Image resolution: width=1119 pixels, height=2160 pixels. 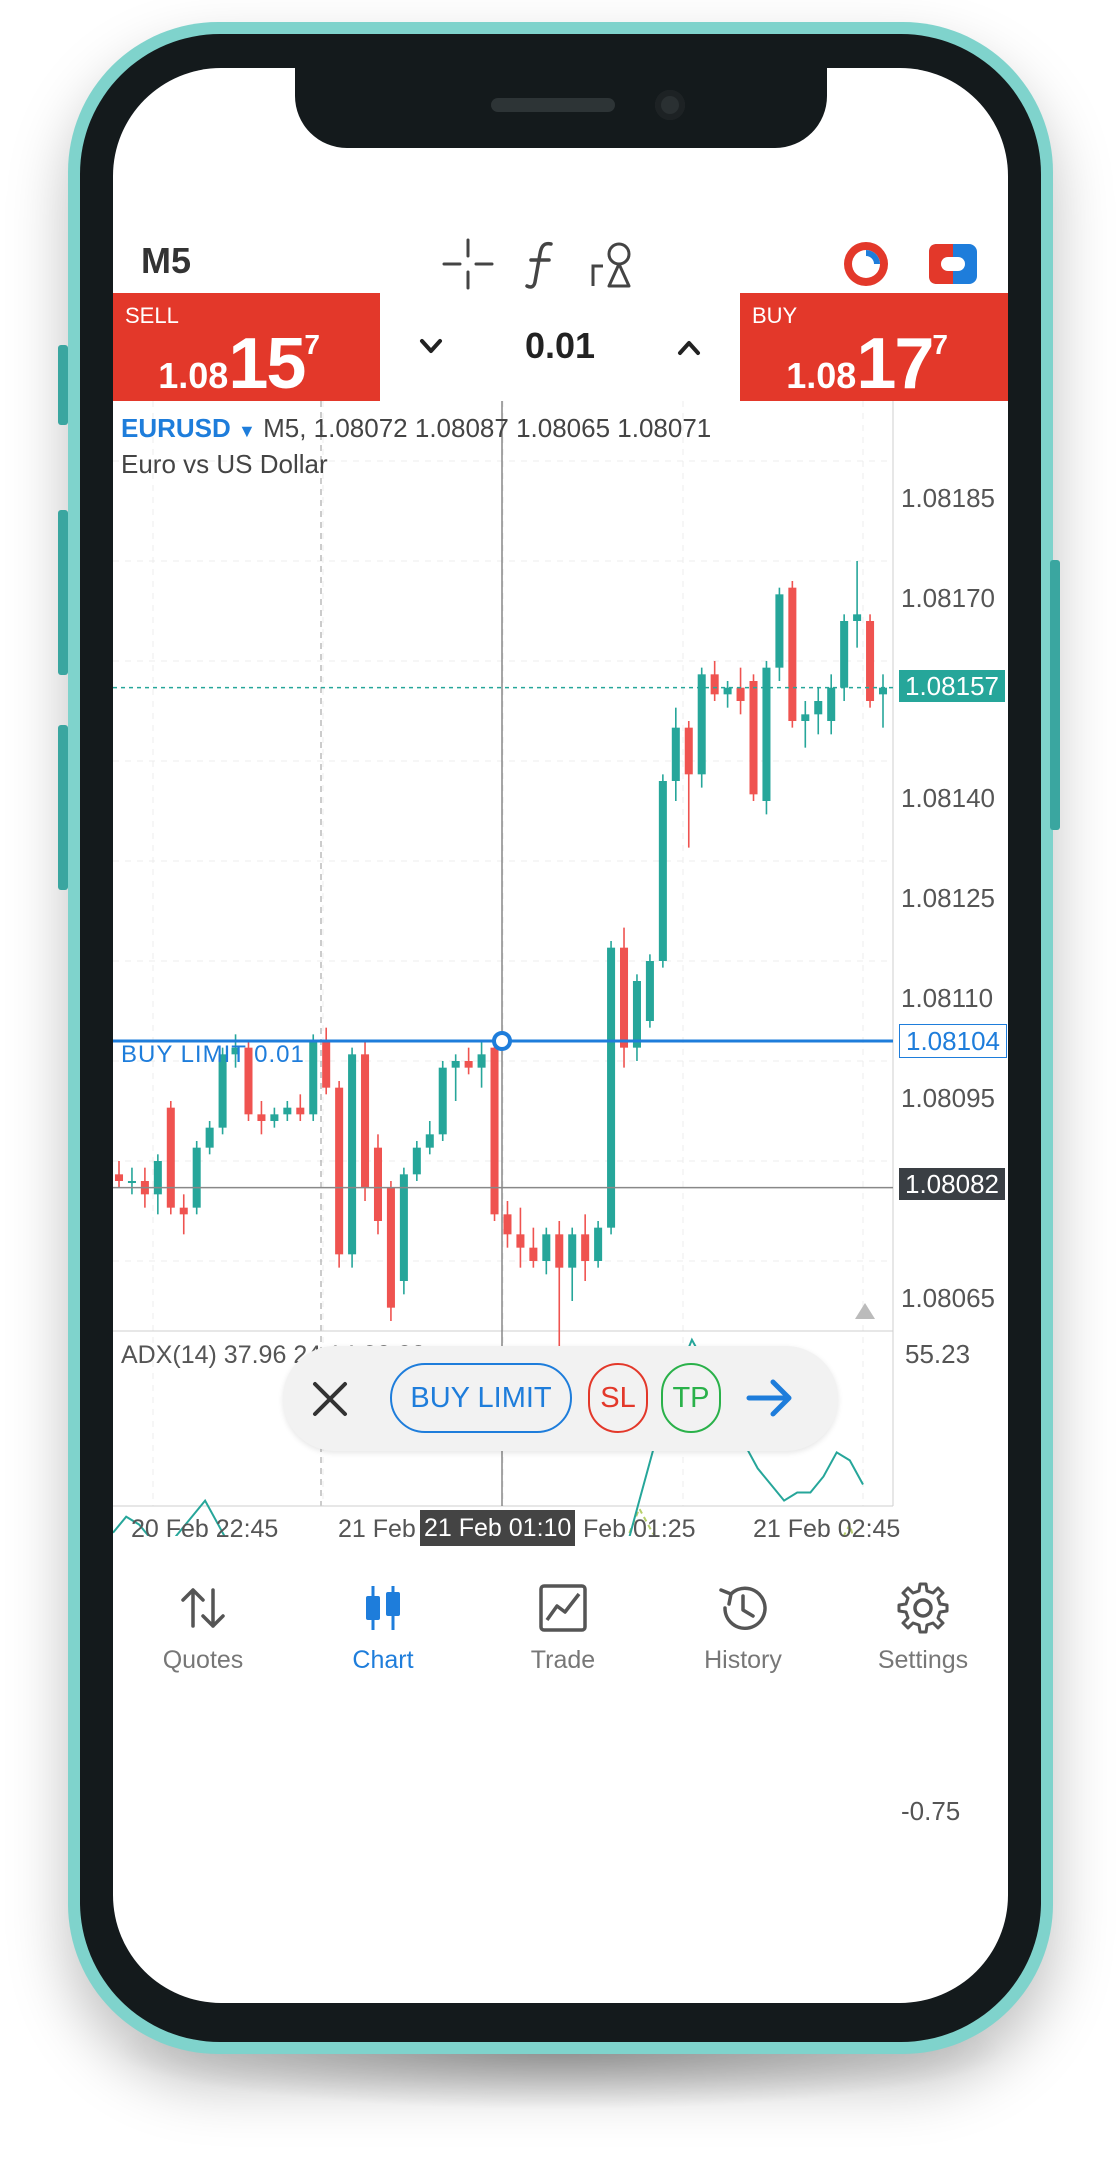 What do you see at coordinates (743, 1660) in the screenshot?
I see `tab-label: History` at bounding box center [743, 1660].